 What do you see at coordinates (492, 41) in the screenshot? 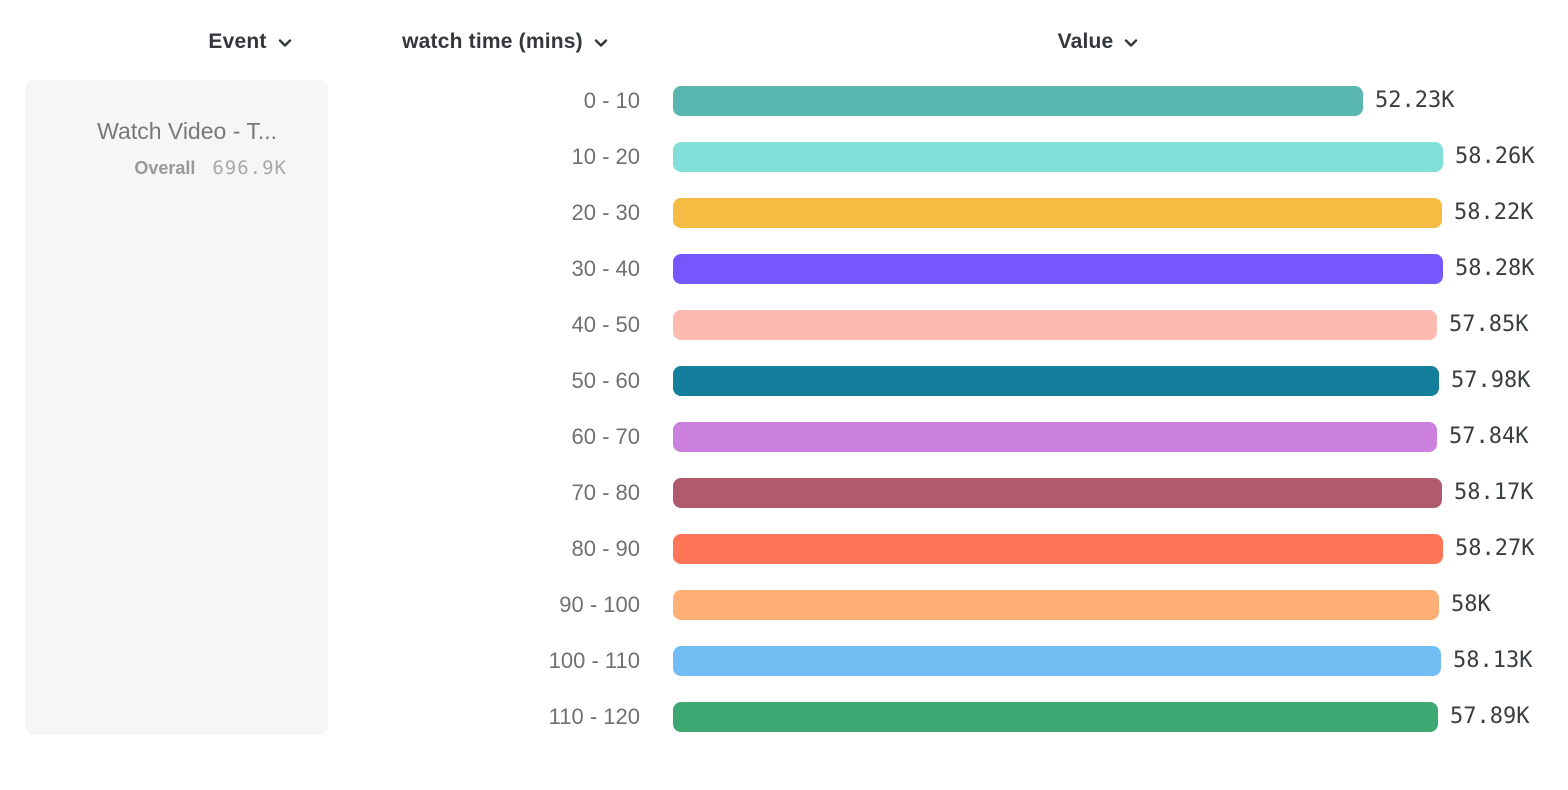
I see `breakdown-column-label: watch time (mins)` at bounding box center [492, 41].